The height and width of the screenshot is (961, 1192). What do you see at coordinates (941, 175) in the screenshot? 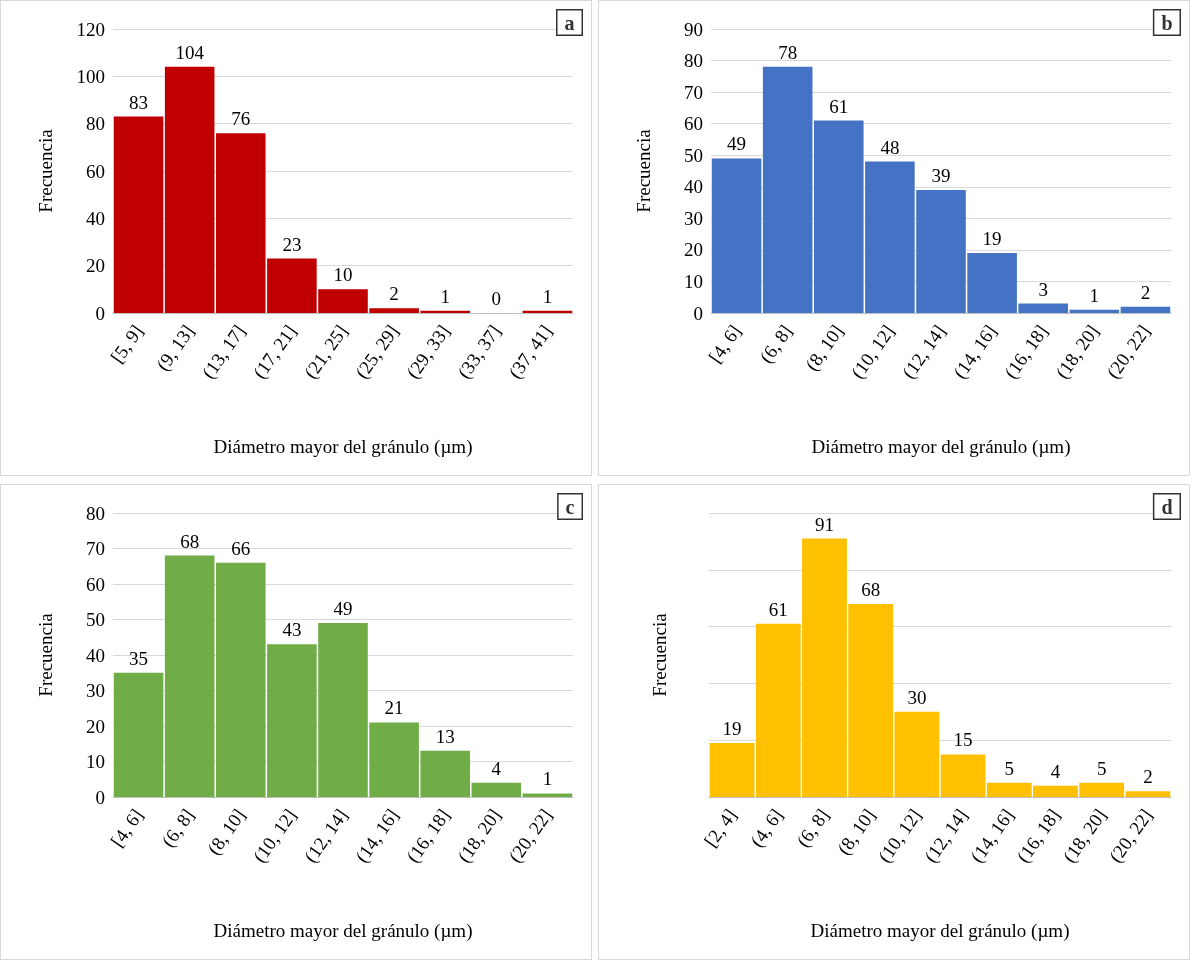
I see `data-label: 39` at bounding box center [941, 175].